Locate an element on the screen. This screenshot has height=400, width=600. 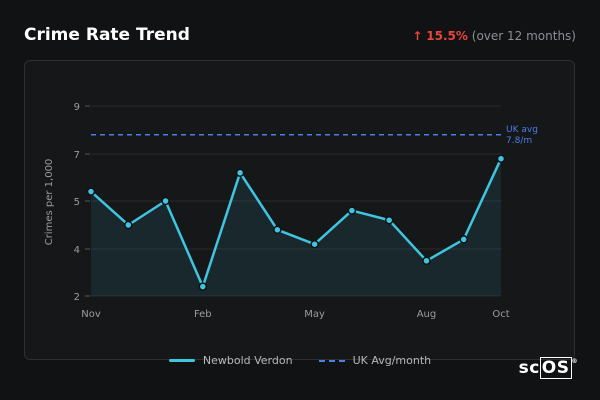
y-tick-label: 7 is located at coordinates (77, 155).